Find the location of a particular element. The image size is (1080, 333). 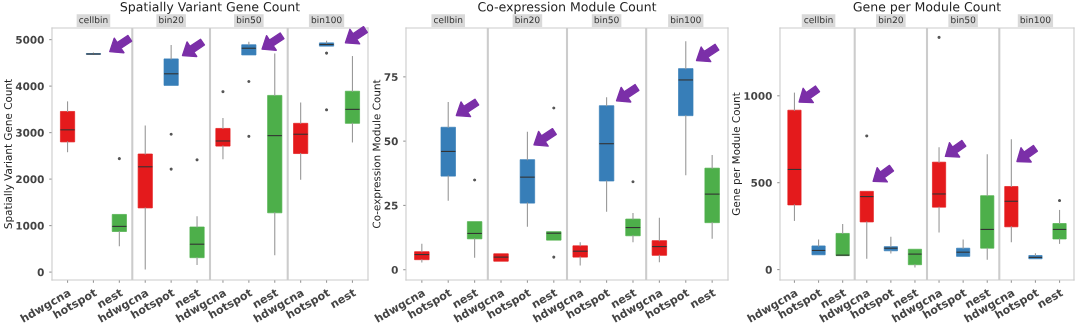

y-tick-label: 75 is located at coordinates (391, 77).